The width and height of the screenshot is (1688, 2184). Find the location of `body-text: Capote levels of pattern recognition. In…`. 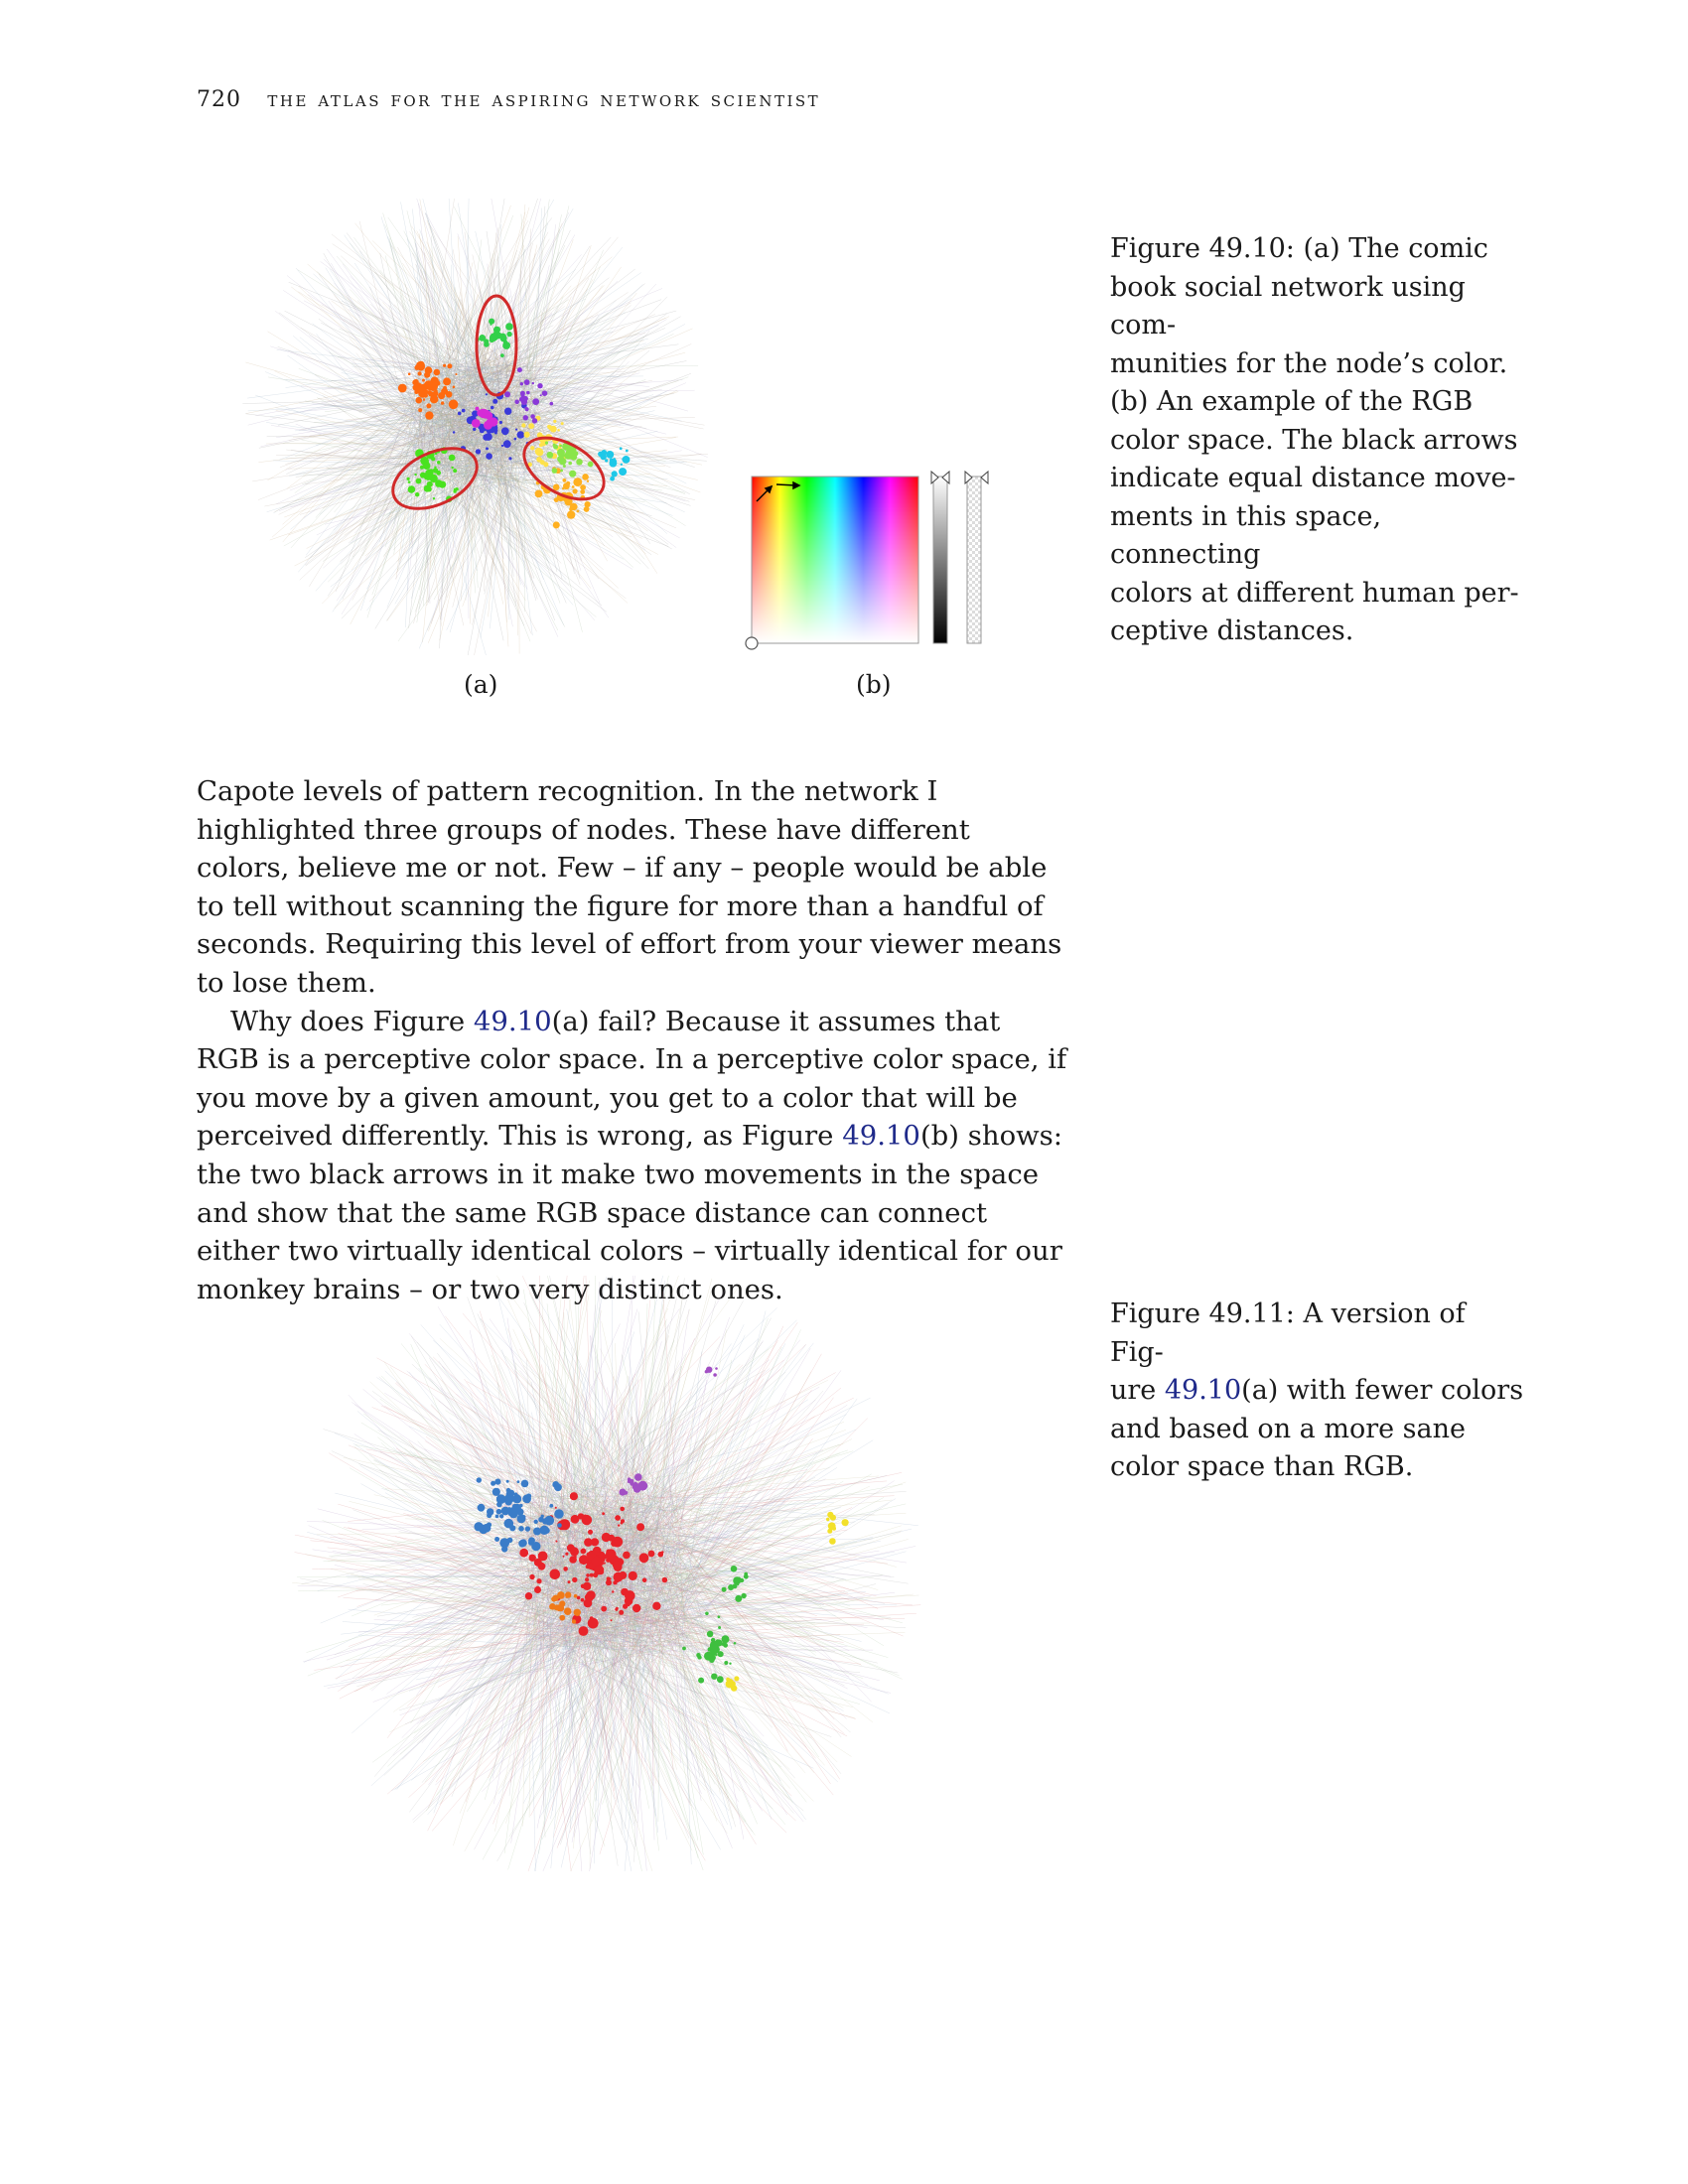

body-text: Capote levels of pattern recognition. In… is located at coordinates (633, 1040).